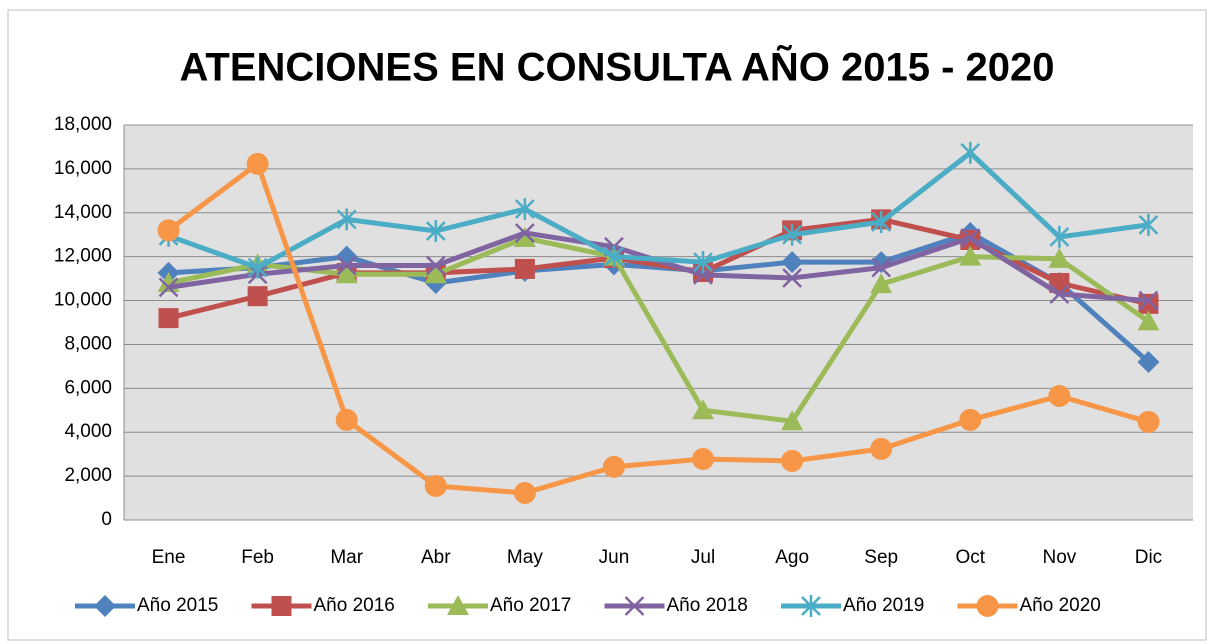  I want to click on x-tick-label: Jun, so click(614, 557).